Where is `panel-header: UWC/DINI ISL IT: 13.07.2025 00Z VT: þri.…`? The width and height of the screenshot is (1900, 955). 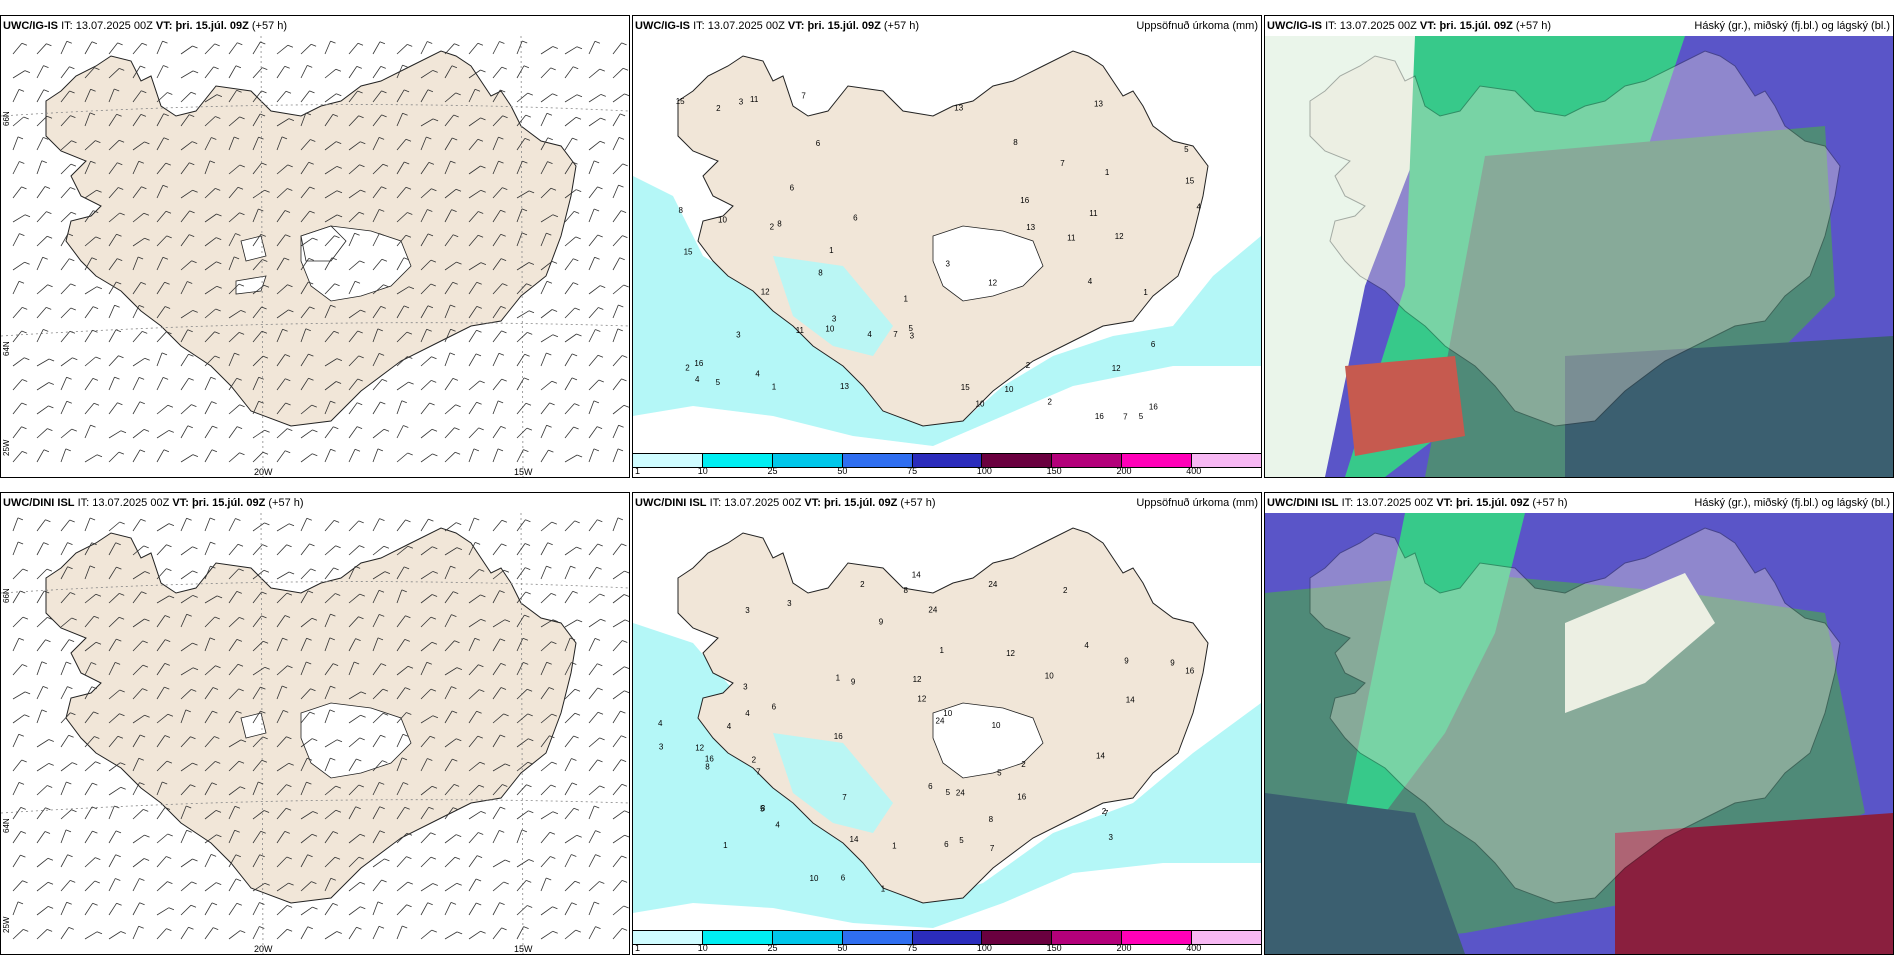
panel-header: UWC/DINI ISL IT: 13.07.2025 00Z VT: þri.… is located at coordinates (315, 503).